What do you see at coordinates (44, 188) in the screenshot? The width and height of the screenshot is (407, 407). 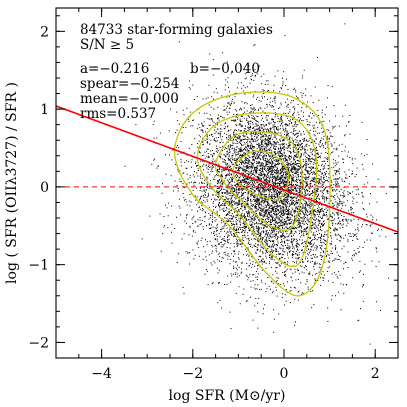 I see `y-tick-label: 0` at bounding box center [44, 188].